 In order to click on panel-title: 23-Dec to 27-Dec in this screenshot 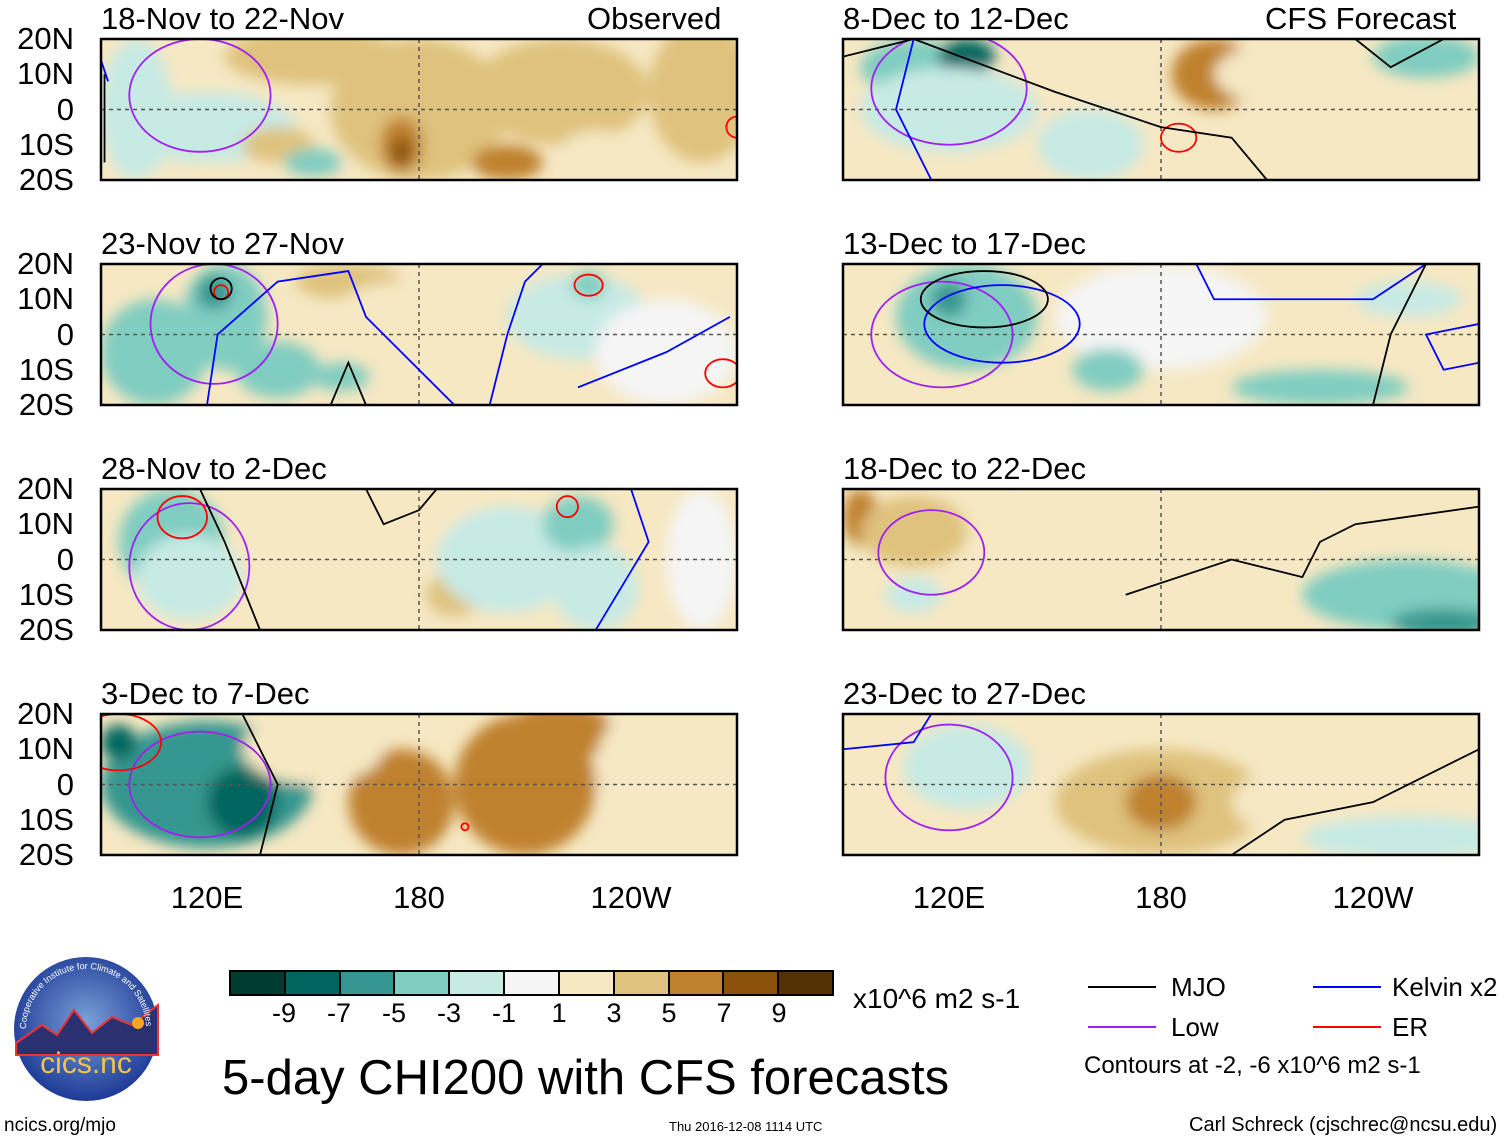, I will do `click(964, 693)`.